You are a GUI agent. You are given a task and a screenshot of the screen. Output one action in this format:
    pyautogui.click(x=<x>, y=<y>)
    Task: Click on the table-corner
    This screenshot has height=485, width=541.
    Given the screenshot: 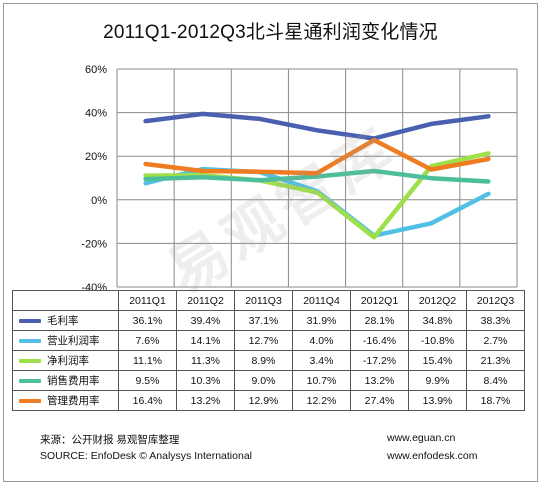 What is the action you would take?
    pyautogui.click(x=65, y=300)
    